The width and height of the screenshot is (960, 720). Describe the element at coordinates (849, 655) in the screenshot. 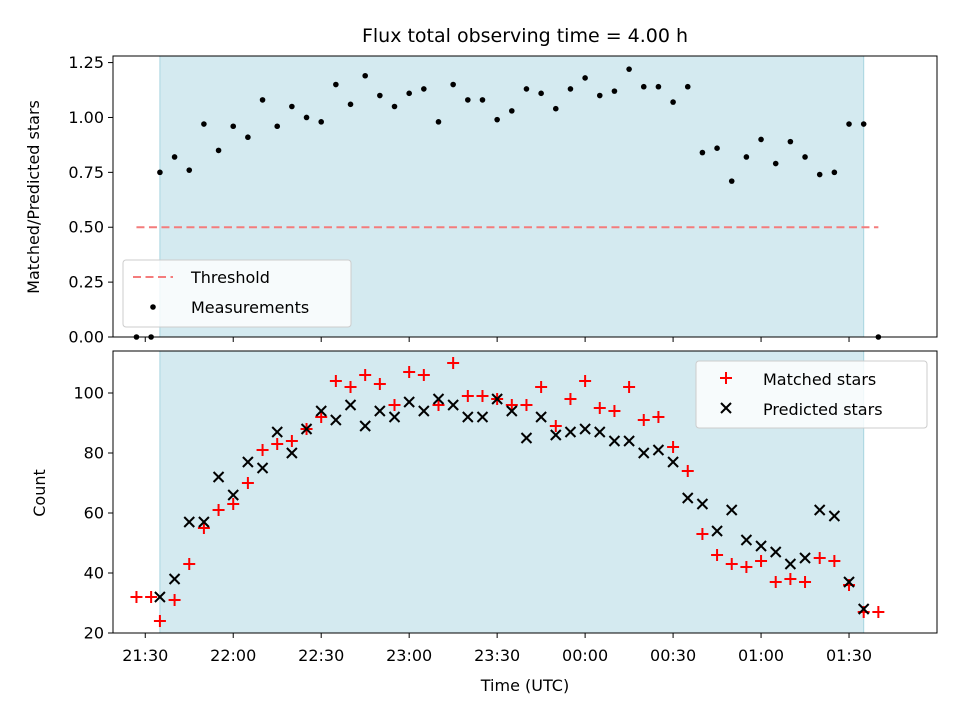

I see `bottom-x-tick-label: 01:30` at that location.